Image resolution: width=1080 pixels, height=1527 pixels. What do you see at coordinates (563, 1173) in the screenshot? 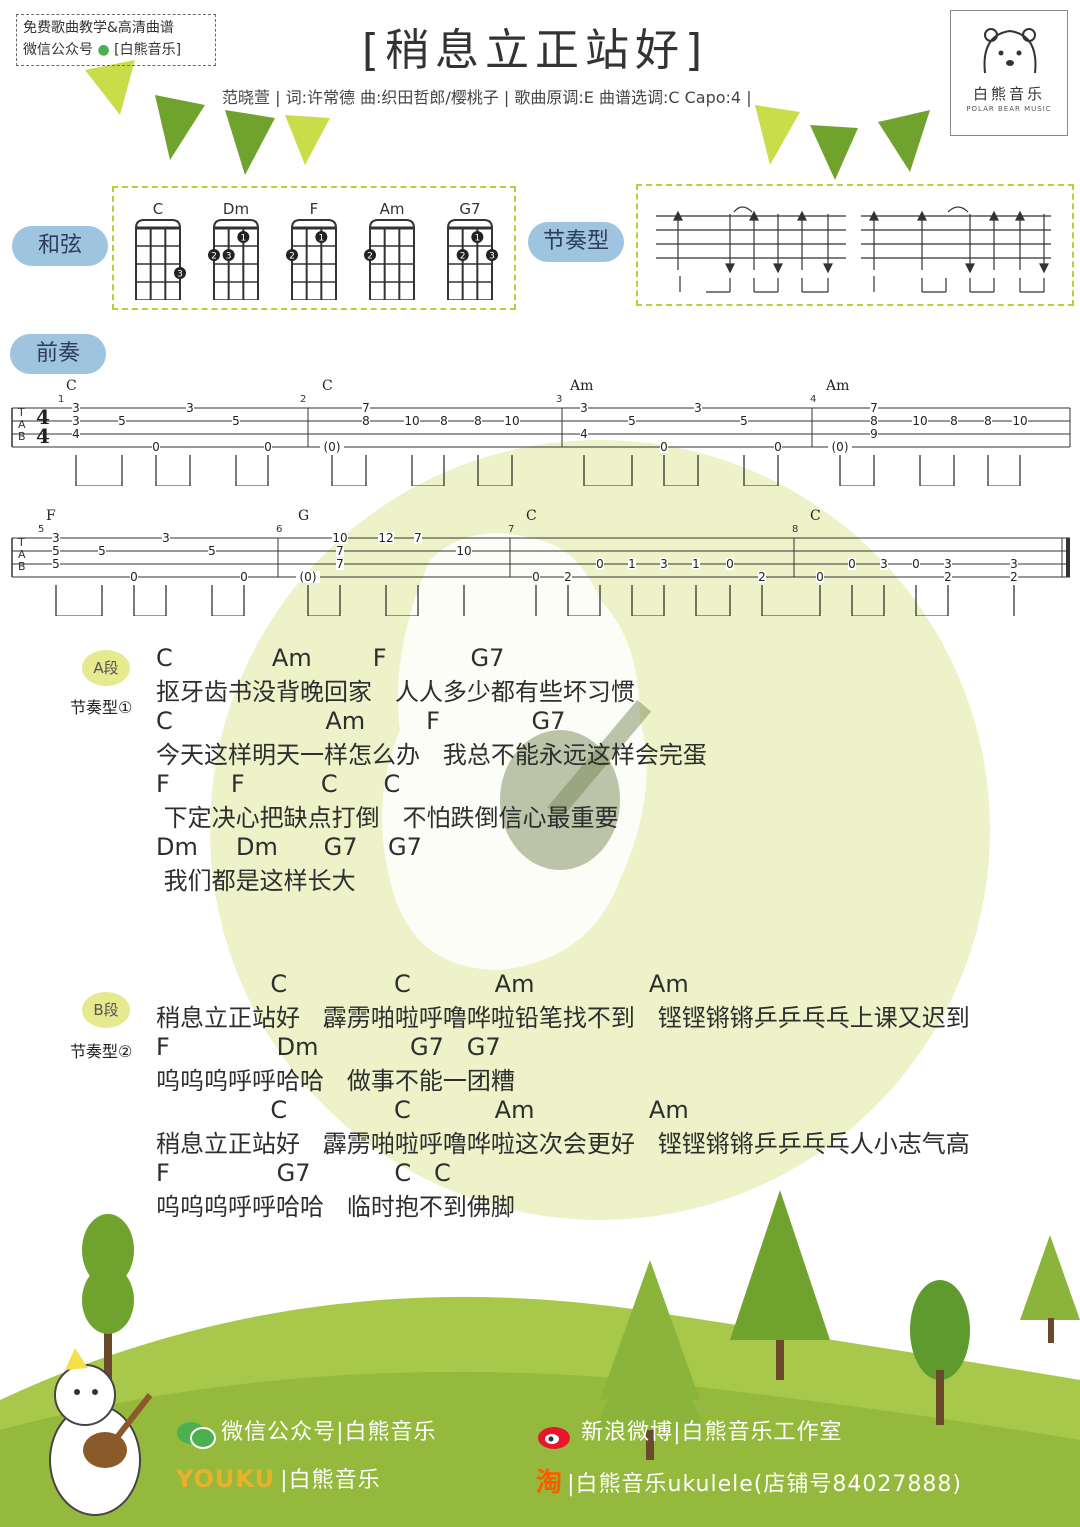
I see `chord-line: F G7 C C` at bounding box center [563, 1173].